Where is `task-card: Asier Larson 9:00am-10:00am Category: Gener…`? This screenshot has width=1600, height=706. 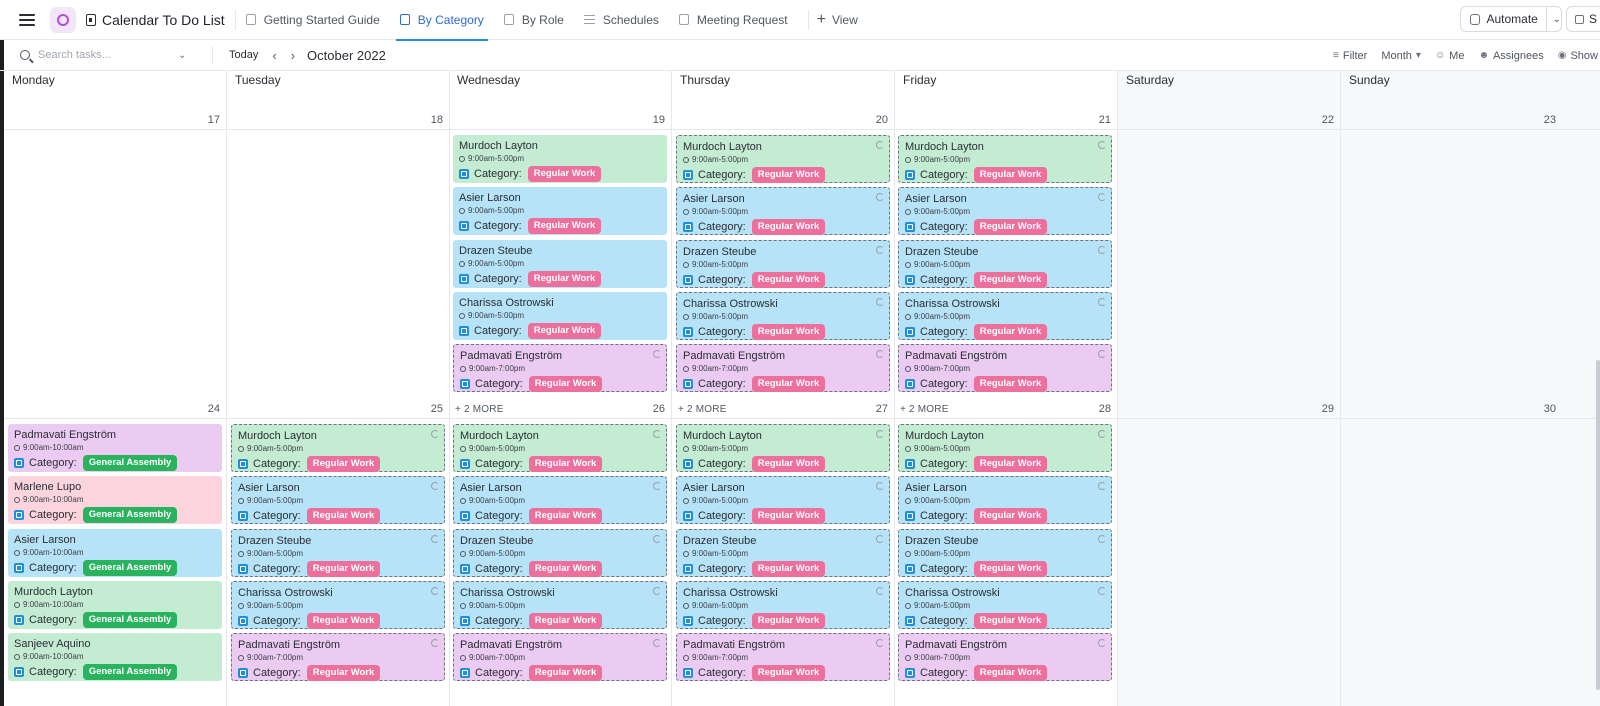
task-card: Asier Larson 9:00am-10:00am Category: Gener… is located at coordinates (115, 553).